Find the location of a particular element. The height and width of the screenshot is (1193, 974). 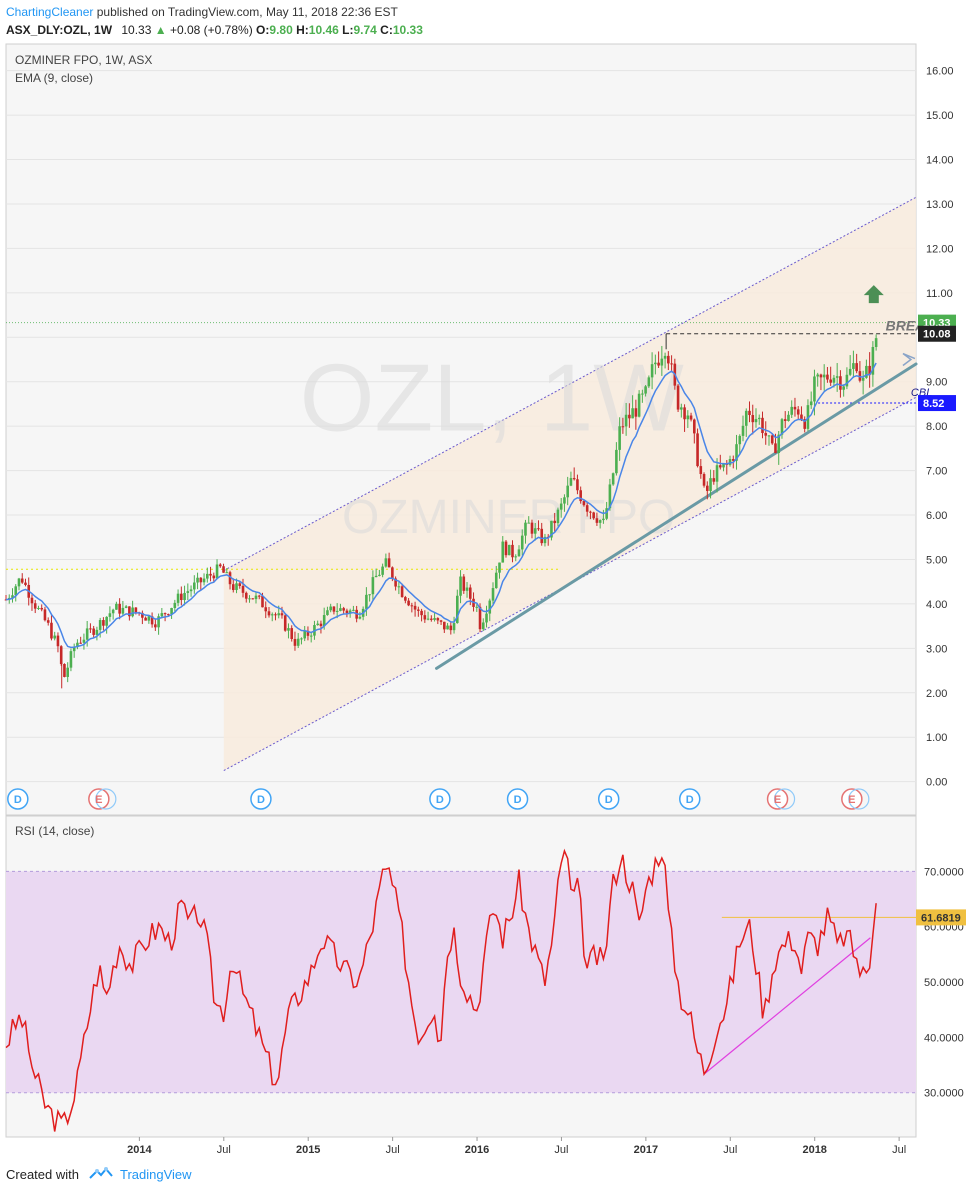

author-link: ChartingCleaner is located at coordinates (50, 12).